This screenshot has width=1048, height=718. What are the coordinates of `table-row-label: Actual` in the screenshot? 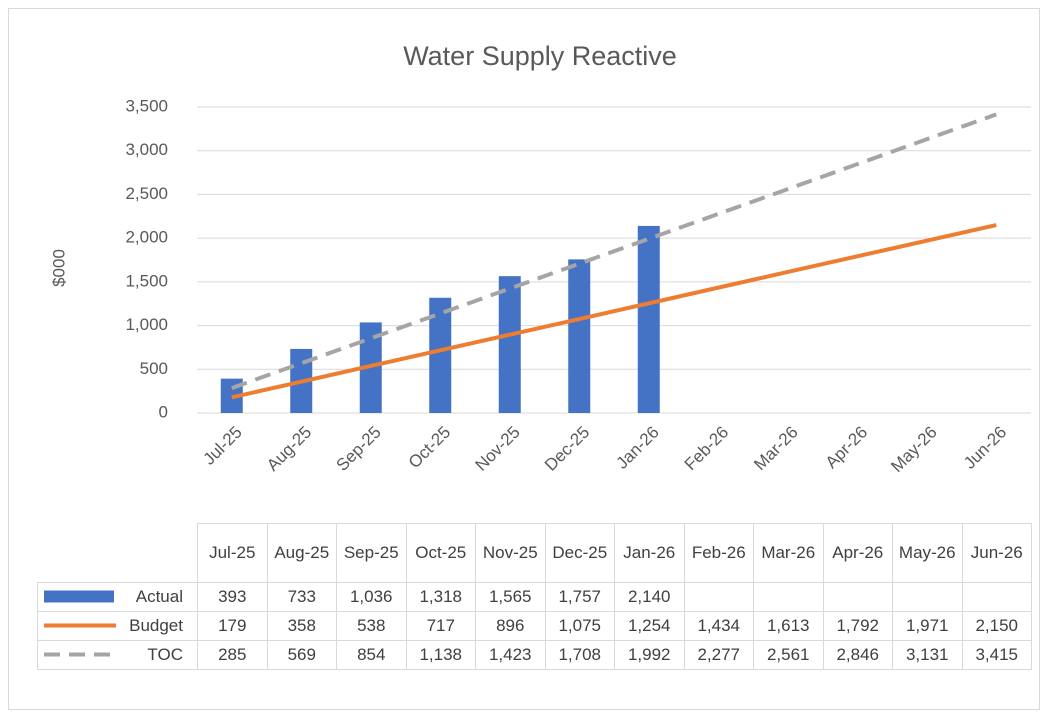 It's located at (117, 597).